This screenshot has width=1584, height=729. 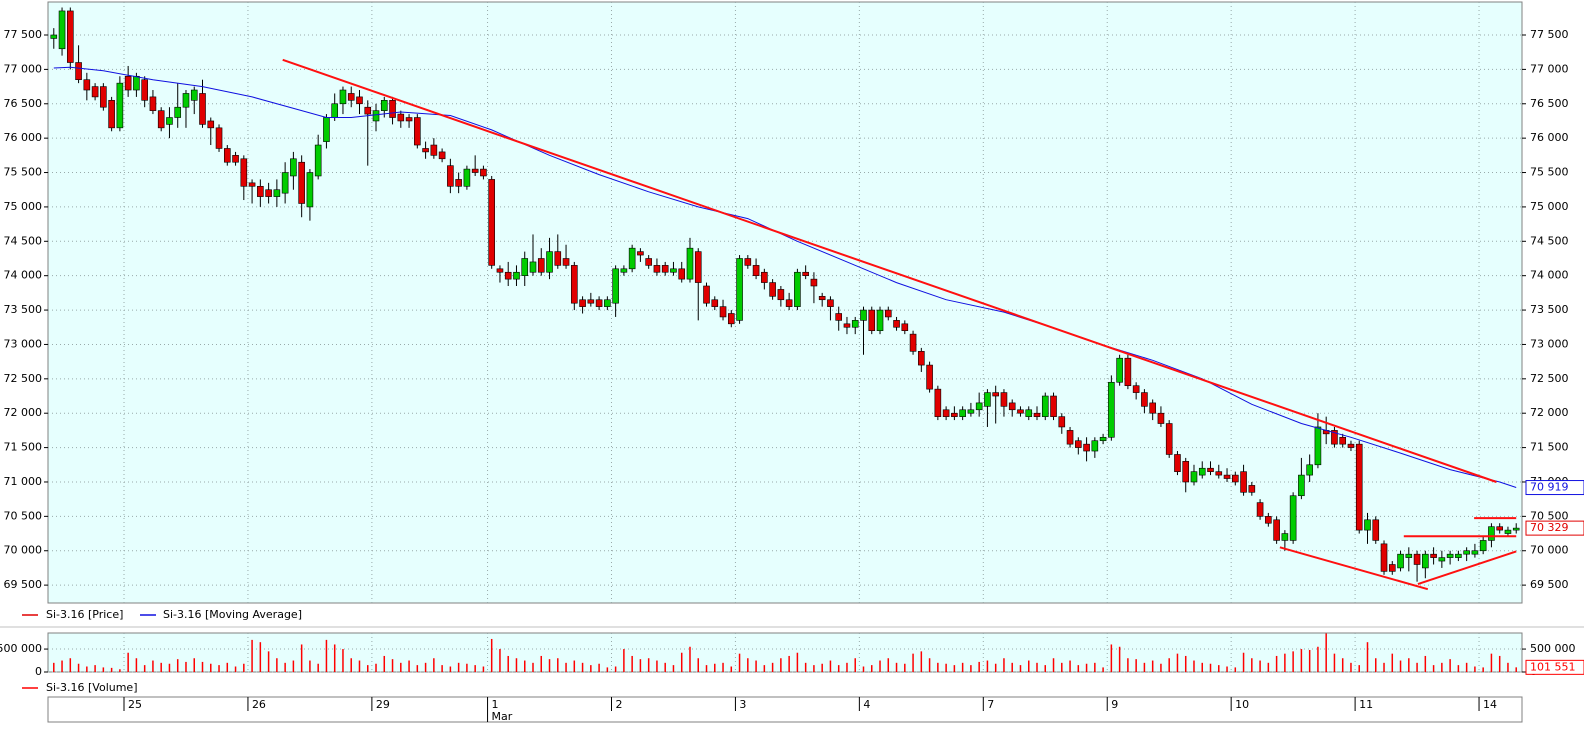 I want to click on last-value-label: 70 329, so click(x=1549, y=527).